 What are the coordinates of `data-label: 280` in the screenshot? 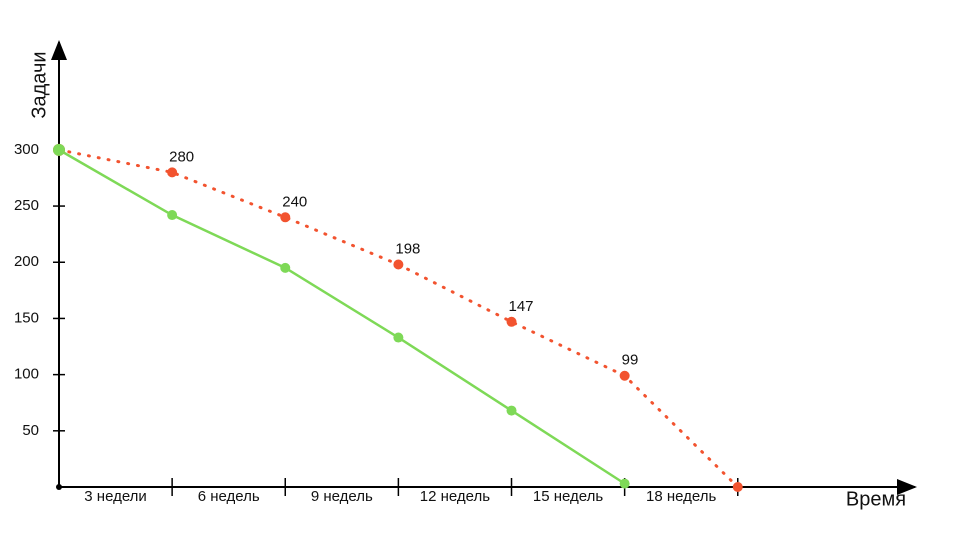 It's located at (181, 156).